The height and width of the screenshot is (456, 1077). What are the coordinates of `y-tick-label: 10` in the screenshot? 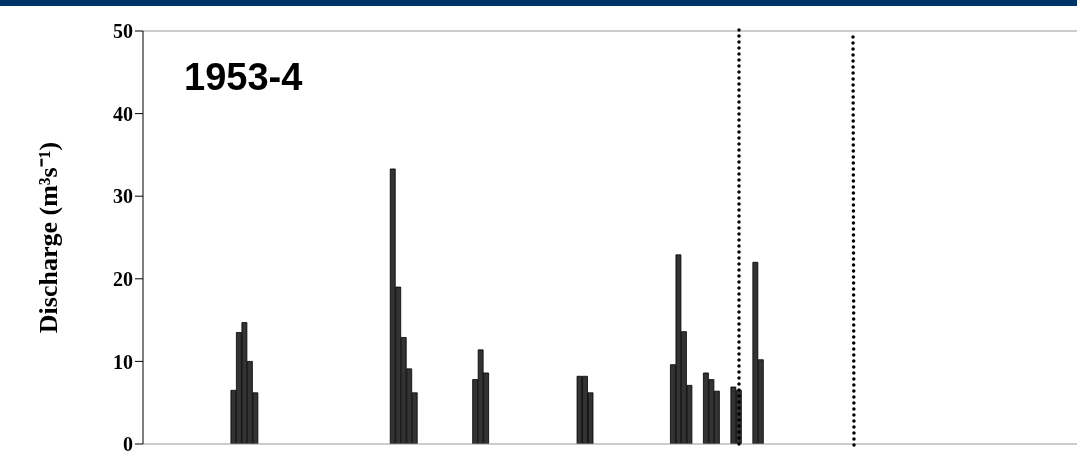 It's located at (123, 361).